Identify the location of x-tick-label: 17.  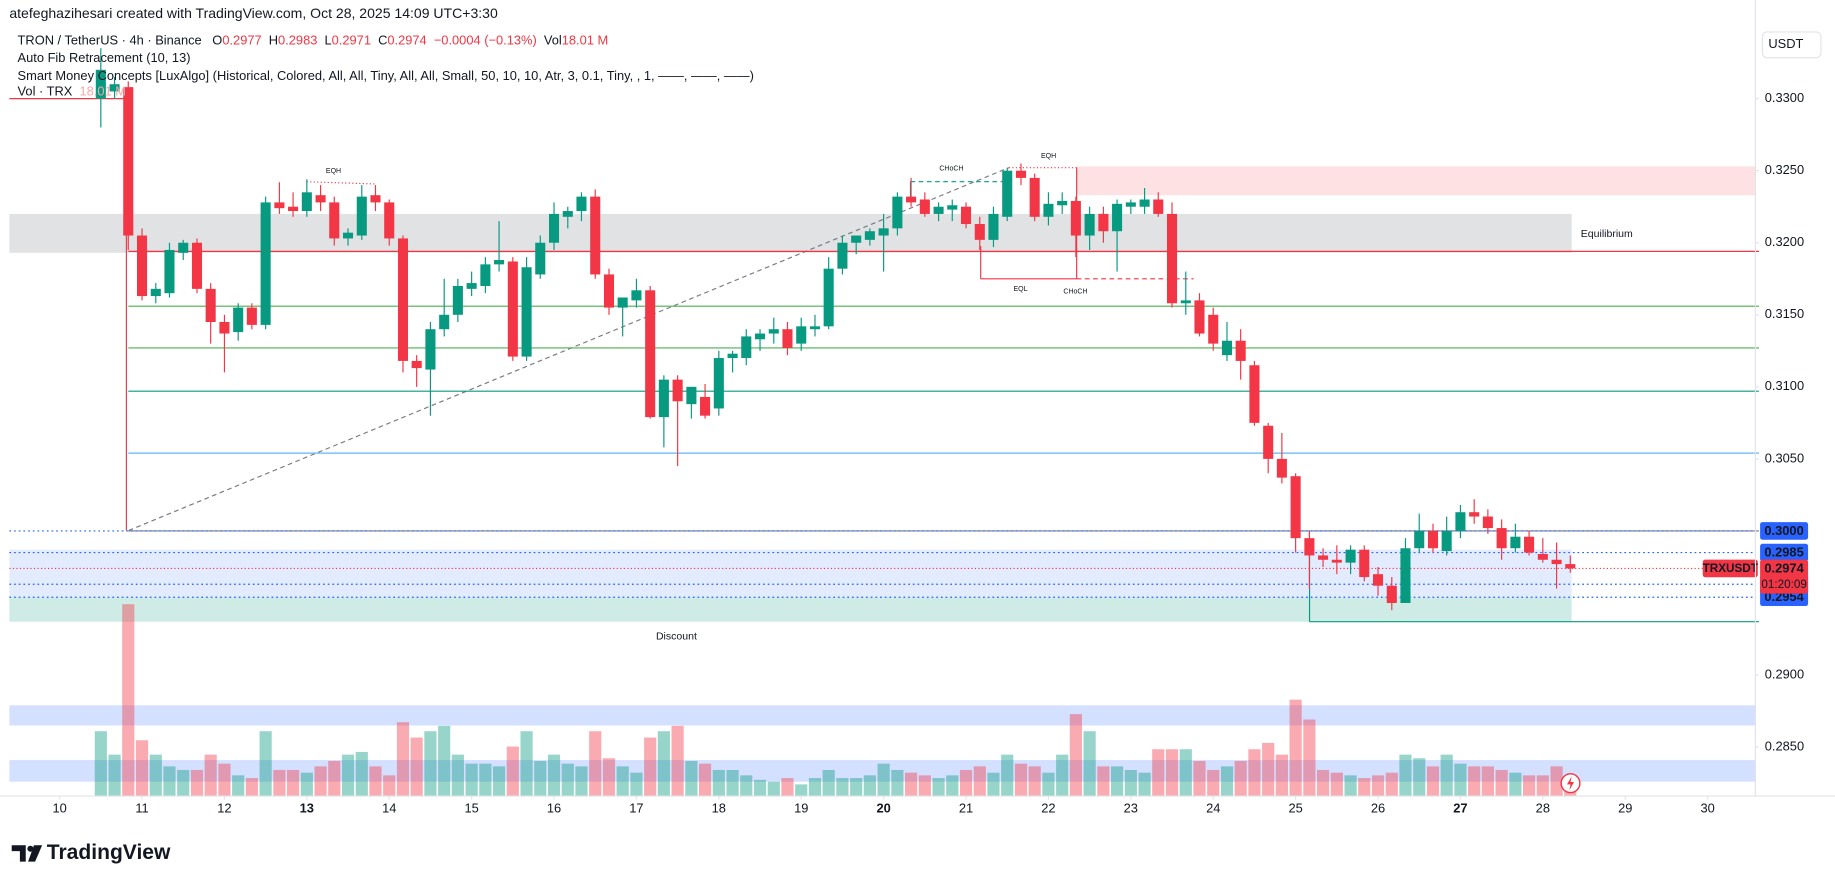
(636, 807).